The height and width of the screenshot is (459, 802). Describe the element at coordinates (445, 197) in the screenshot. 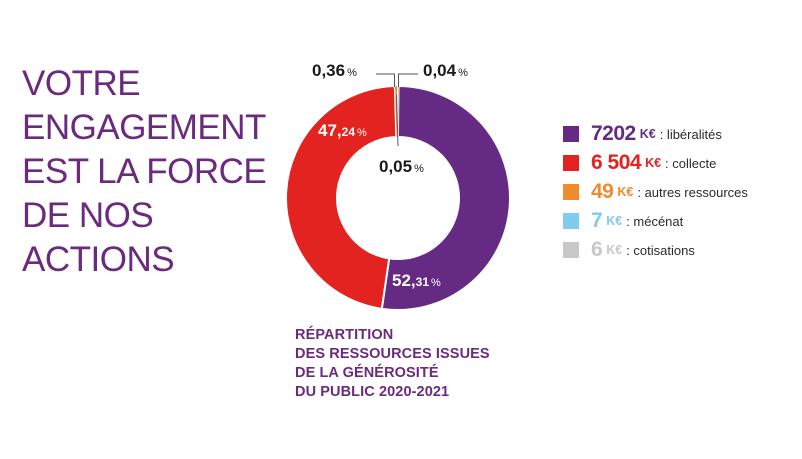

I see `slice-liberalites` at that location.